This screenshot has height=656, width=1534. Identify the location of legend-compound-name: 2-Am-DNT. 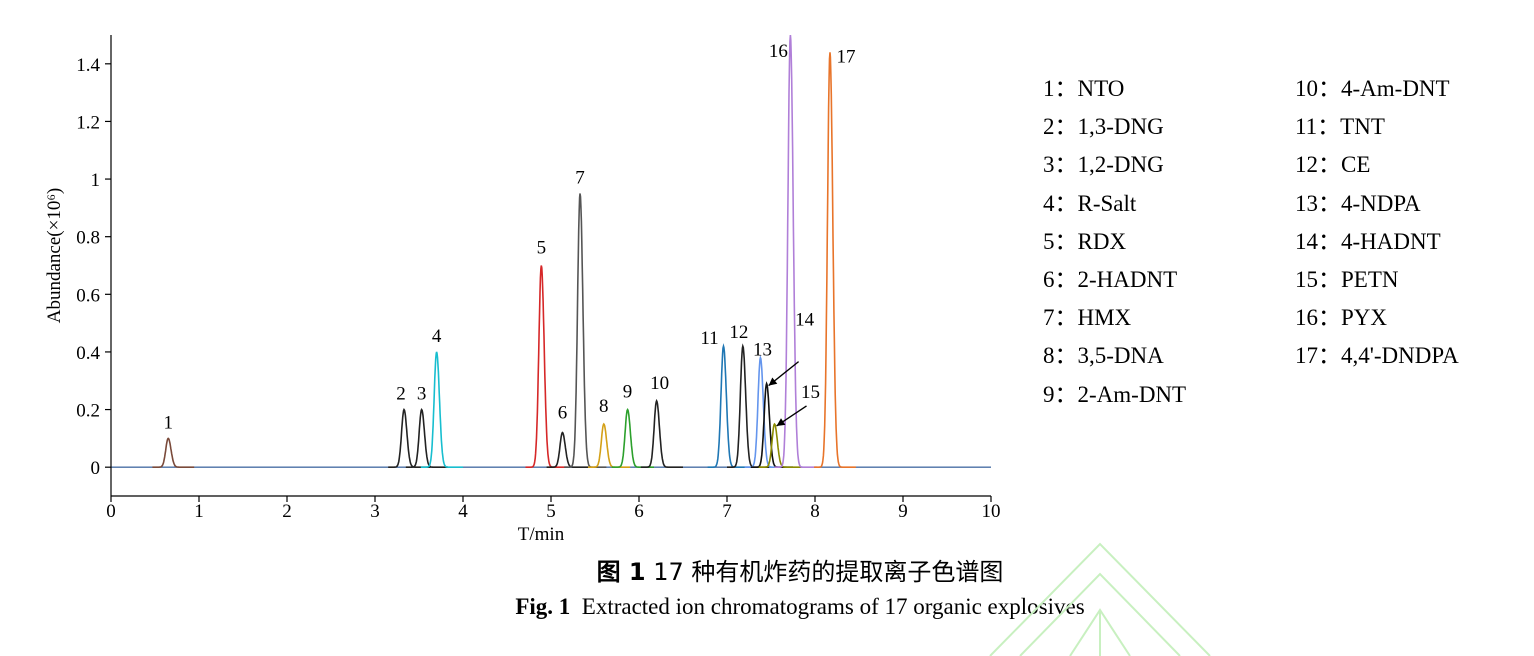
(1132, 394).